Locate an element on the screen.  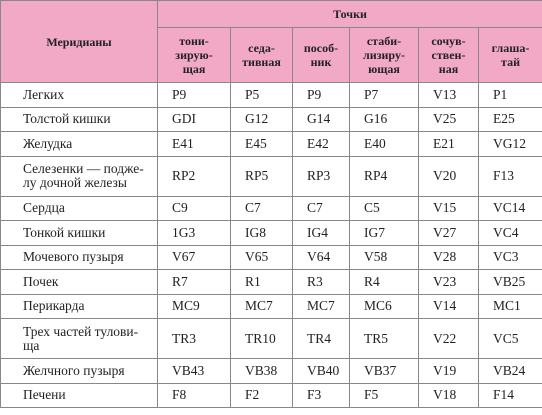
text-line: ющая is located at coordinates (384, 69).